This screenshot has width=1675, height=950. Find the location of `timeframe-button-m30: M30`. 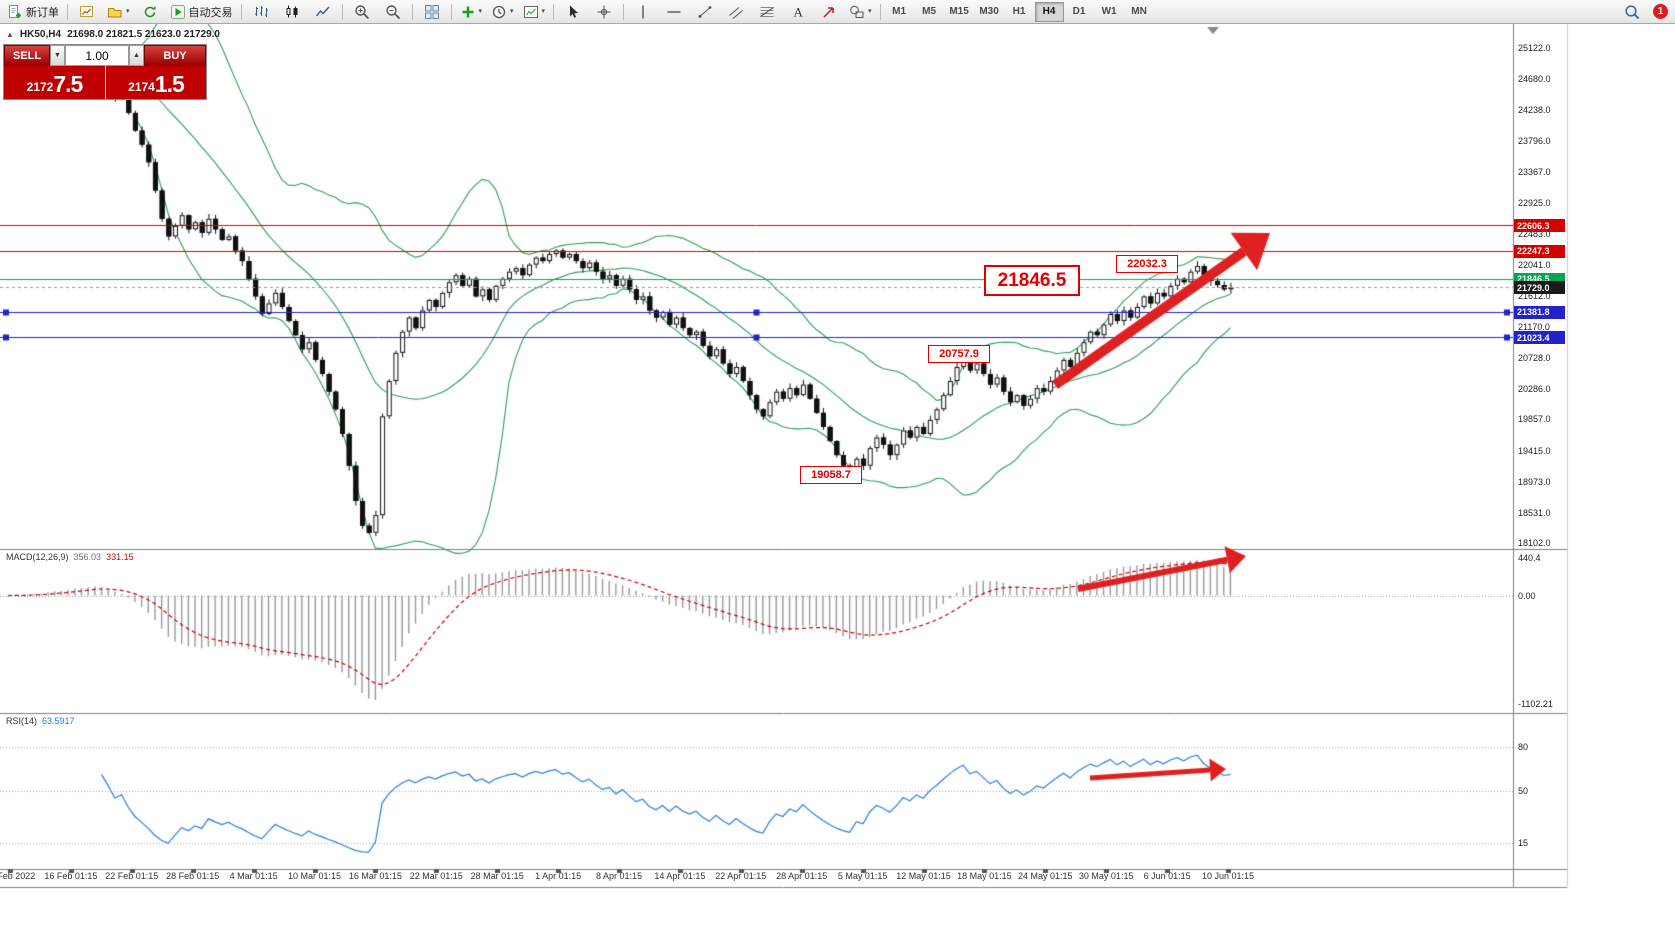

timeframe-button-m30: M30 is located at coordinates (989, 11).